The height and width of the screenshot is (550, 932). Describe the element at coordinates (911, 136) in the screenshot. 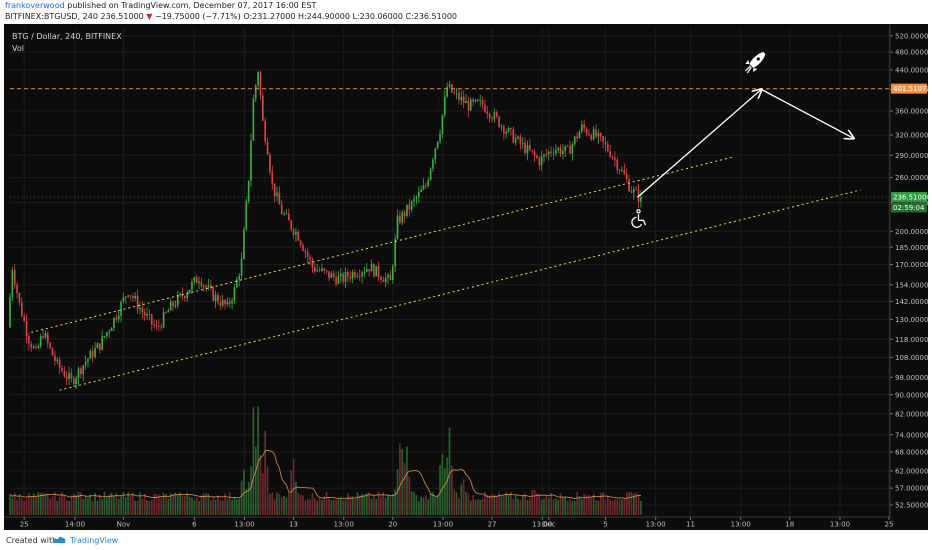

I see `y-tick-label: 320.00000` at that location.